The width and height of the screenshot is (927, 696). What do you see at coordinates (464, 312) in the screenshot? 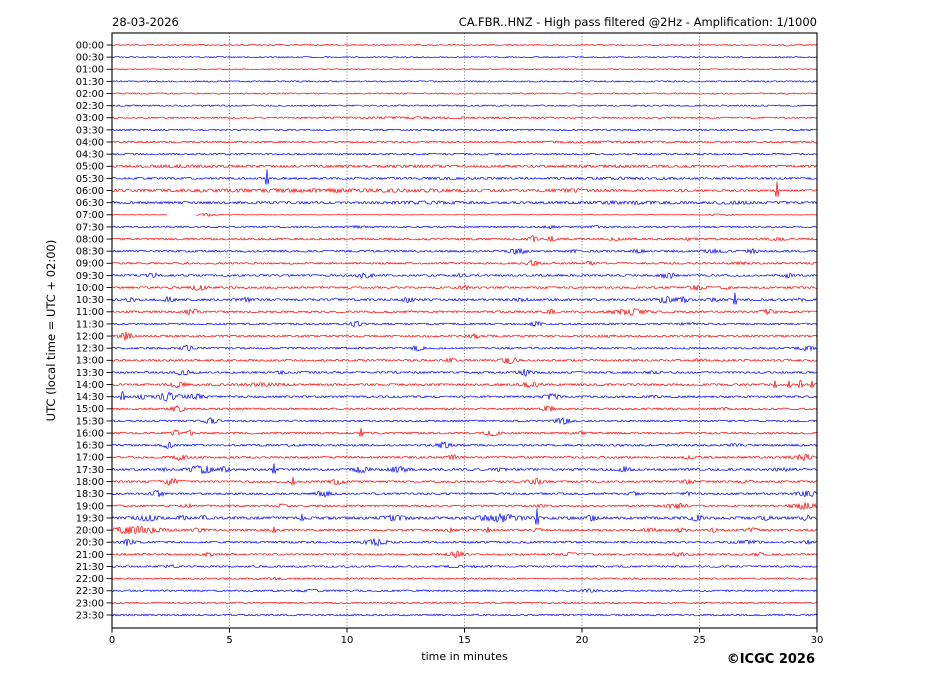
I see `trace-11:00` at bounding box center [464, 312].